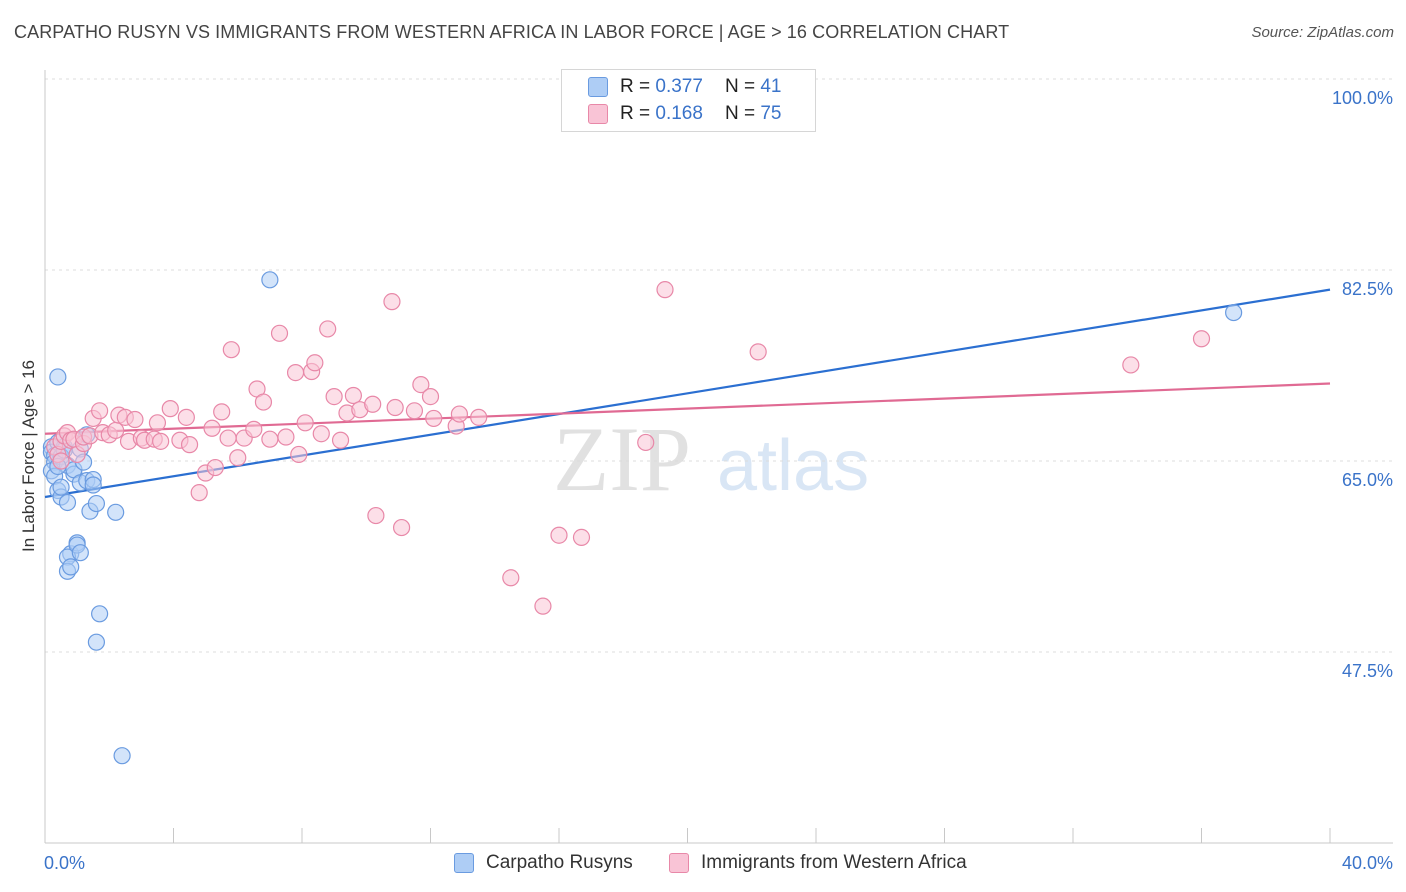 The width and height of the screenshot is (1406, 892). I want to click on legend-row-carpatho: R = 0.377 N = 41, so click(671, 87).